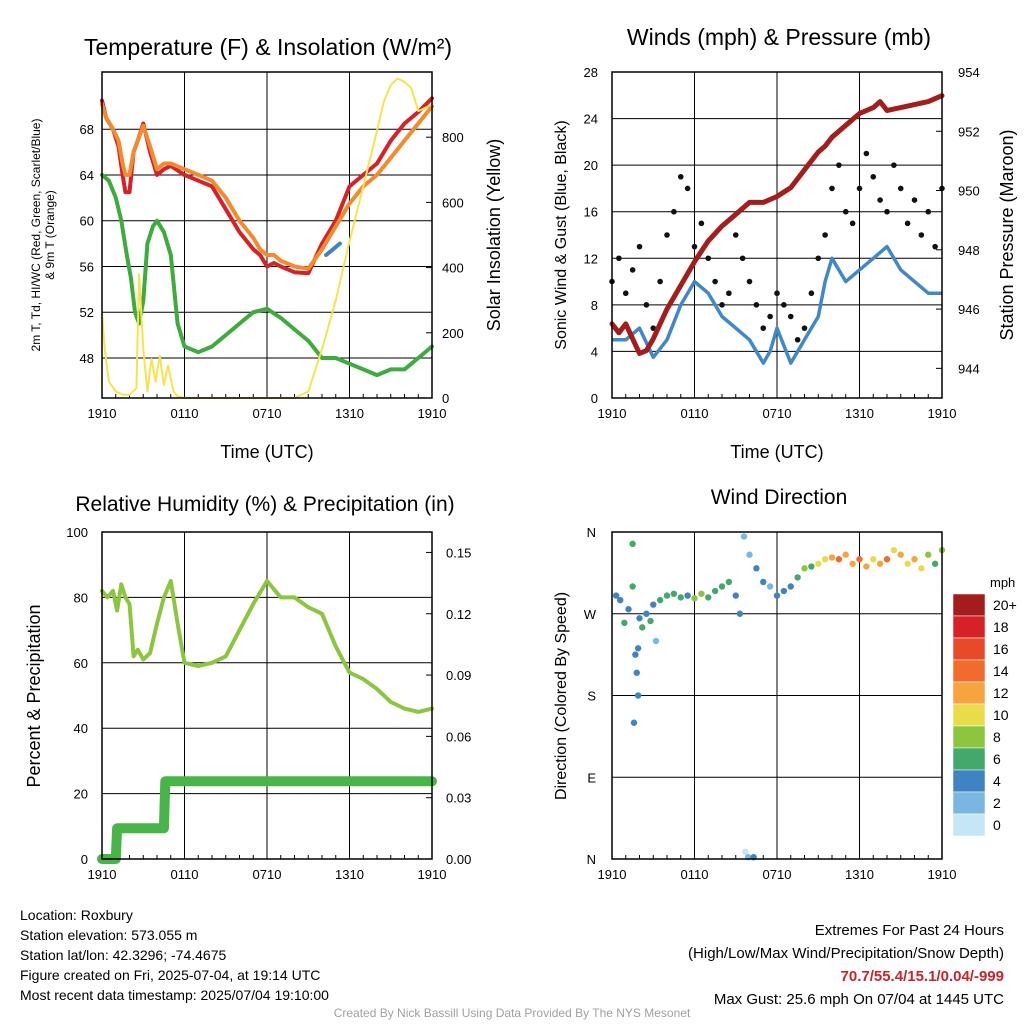  Describe the element at coordinates (432, 874) in the screenshot. I see `rh-x-tick-label: 1910` at that location.